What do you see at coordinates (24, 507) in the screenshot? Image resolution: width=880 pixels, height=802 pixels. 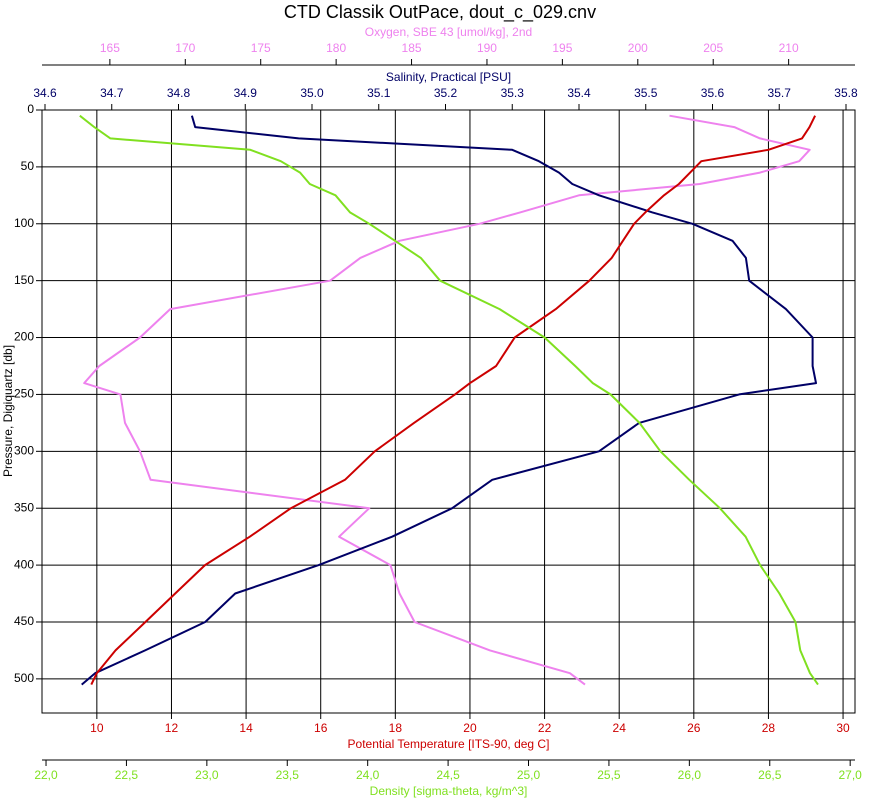 I see `y-tick-label: 350` at bounding box center [24, 507].